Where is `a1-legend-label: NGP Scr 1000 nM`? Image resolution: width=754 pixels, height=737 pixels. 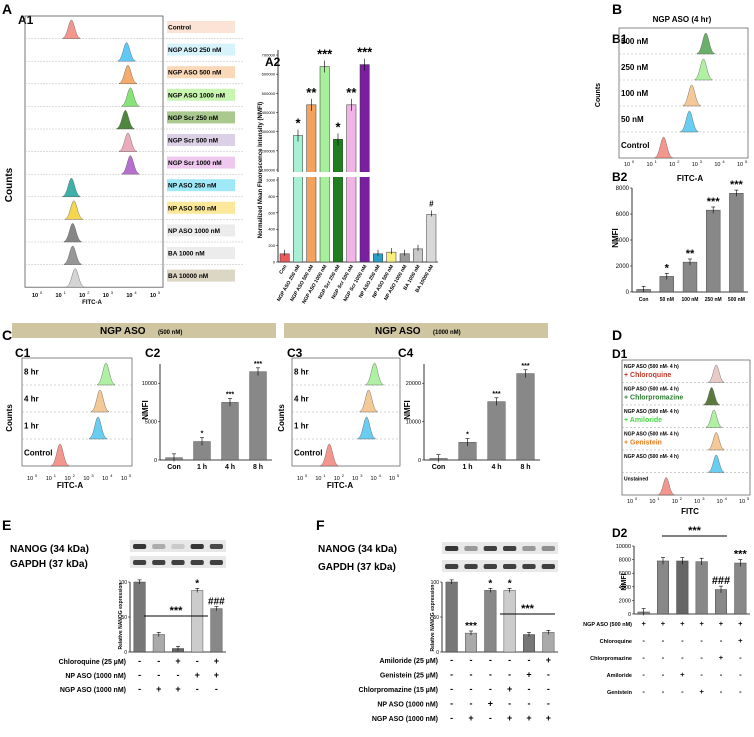 a1-legend-label: NGP Scr 1000 nM is located at coordinates (195, 163).